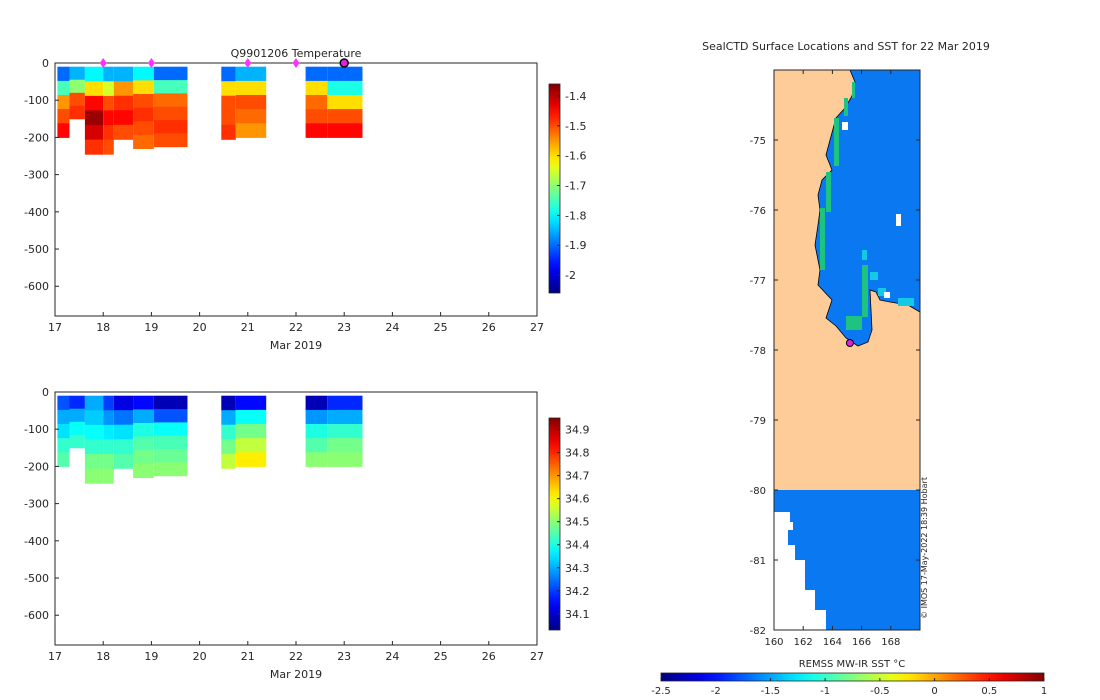 This screenshot has width=1100, height=700. Describe the element at coordinates (210, 439) in the screenshot. I see `salinity-profiles` at that location.